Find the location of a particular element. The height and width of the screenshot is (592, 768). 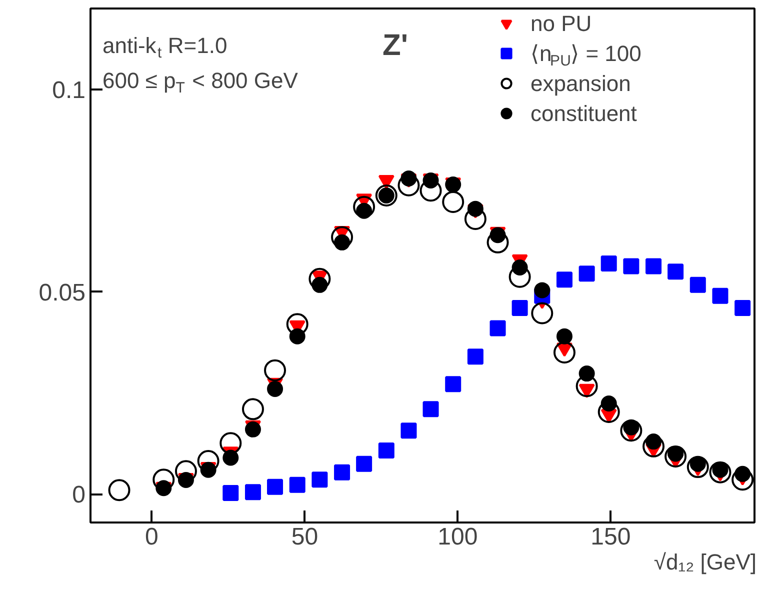

x-tick-label: 150 is located at coordinates (610, 537).